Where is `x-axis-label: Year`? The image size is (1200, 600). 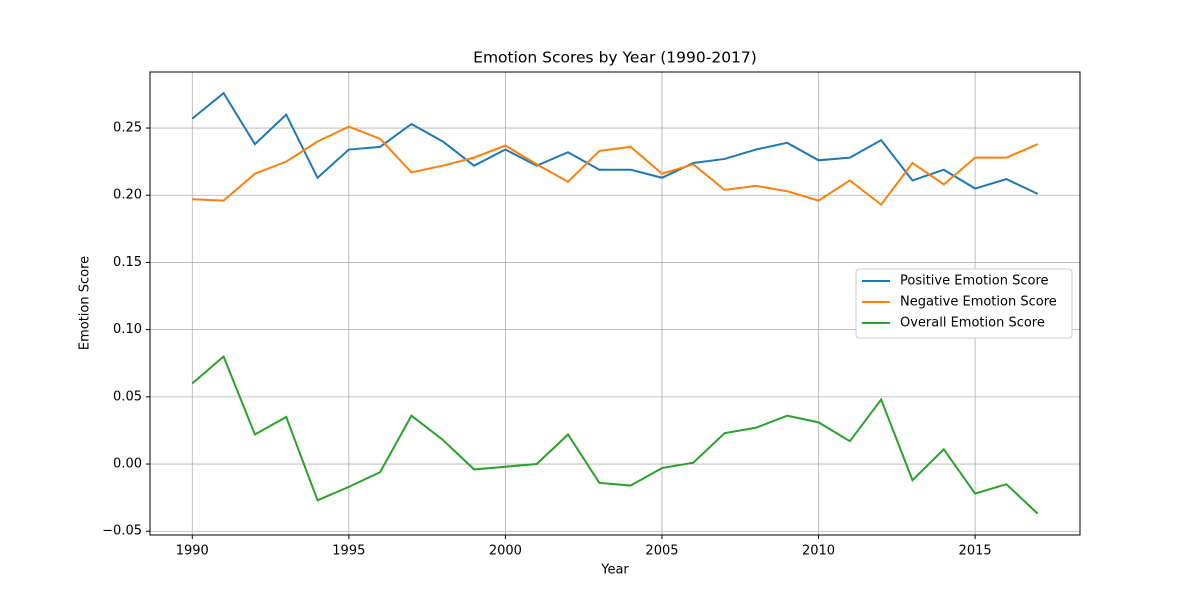
x-axis-label: Year is located at coordinates (614, 570).